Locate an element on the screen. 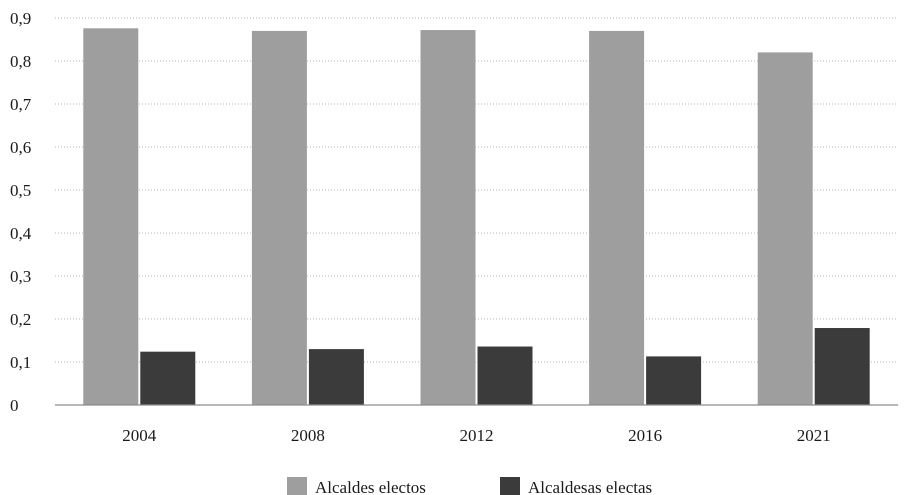 The image size is (908, 495). bar-alcaldesas-2008 is located at coordinates (336, 377).